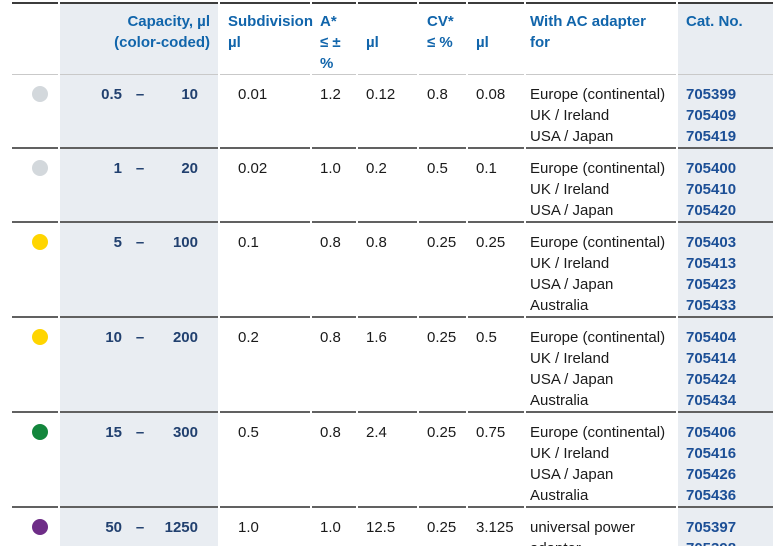 The height and width of the screenshot is (546, 775). What do you see at coordinates (711, 379) in the screenshot?
I see `cat-no: 705424` at bounding box center [711, 379].